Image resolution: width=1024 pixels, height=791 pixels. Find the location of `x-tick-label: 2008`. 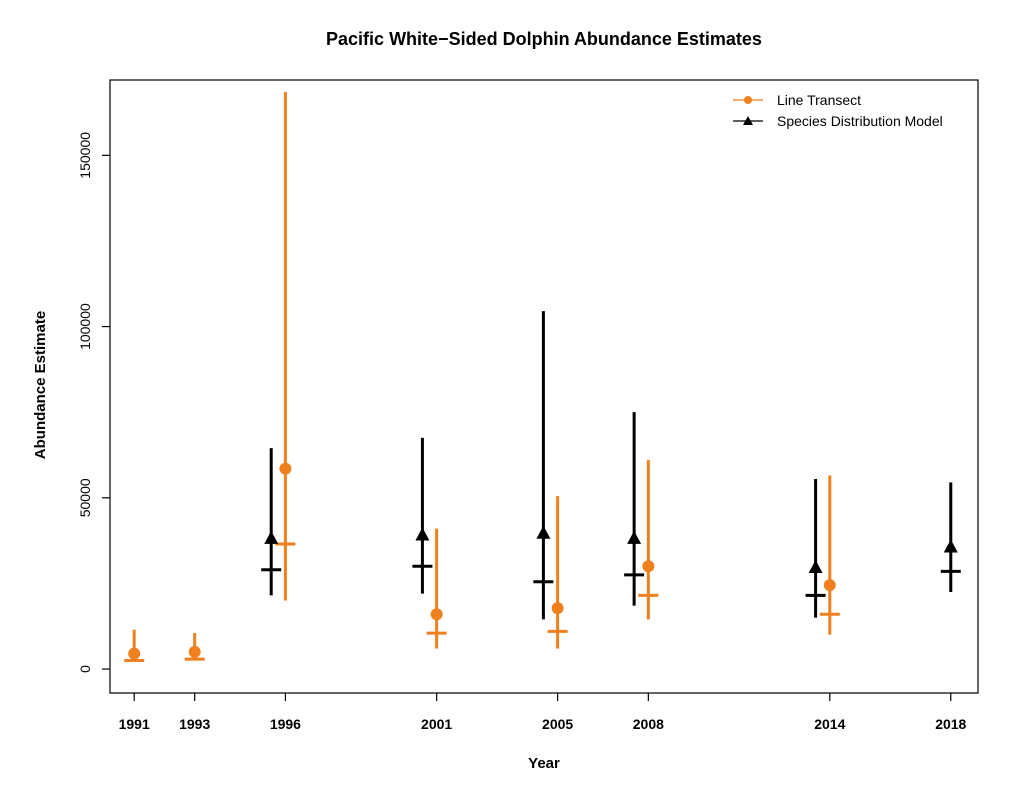

x-tick-label: 2008 is located at coordinates (648, 724).